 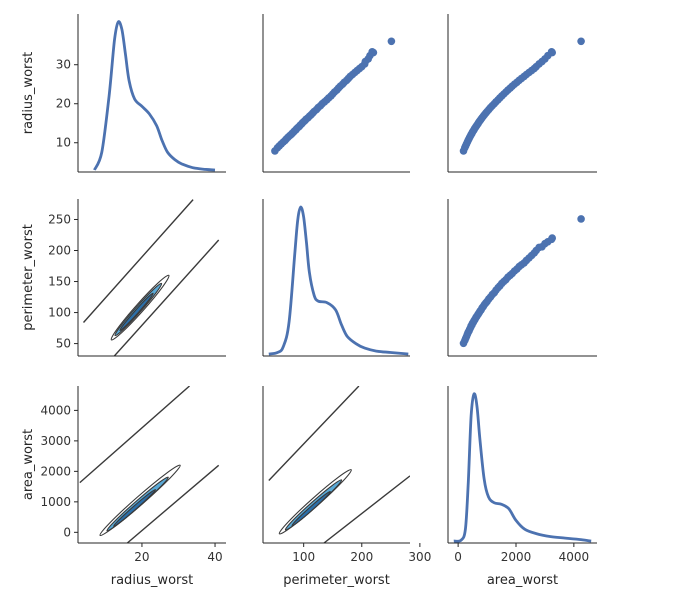 I want to click on panel-radius_worst-vs-radius_worst: 10 20 30 radius_worst, so click(x=123, y=93).